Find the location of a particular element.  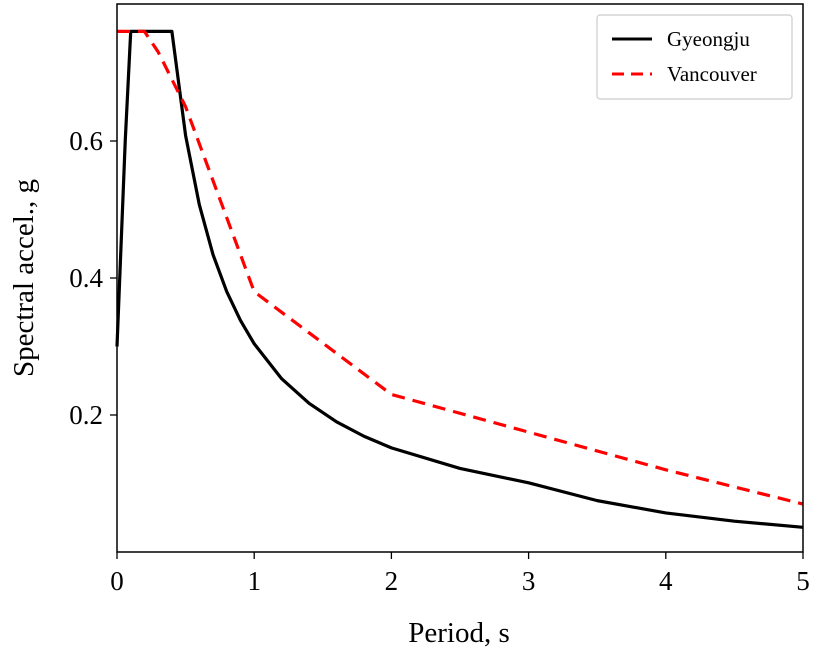

x-tick-label: 3 is located at coordinates (529, 581).